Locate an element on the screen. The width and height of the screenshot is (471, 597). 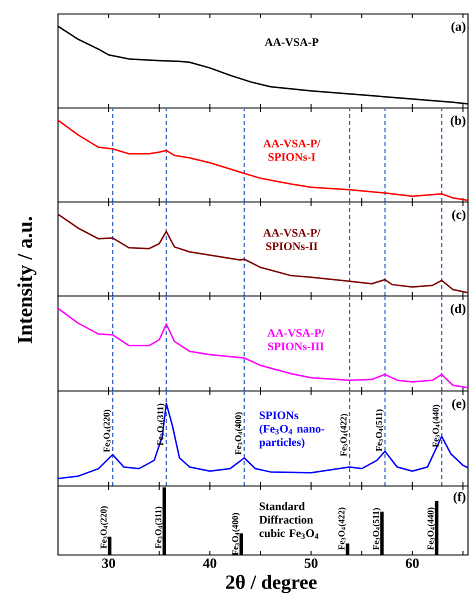
text: AA-VSA-P/ SPIONs-III is located at coordinates (296, 339).